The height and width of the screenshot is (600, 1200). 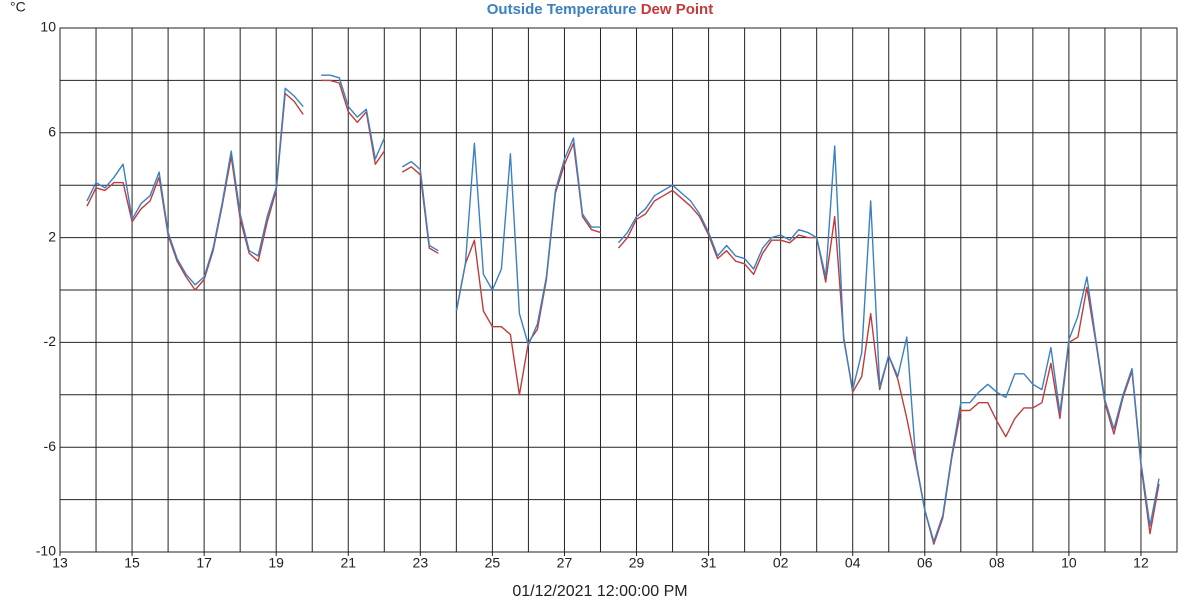 What do you see at coordinates (276, 563) in the screenshot?
I see `x-tick-label: 19` at bounding box center [276, 563].